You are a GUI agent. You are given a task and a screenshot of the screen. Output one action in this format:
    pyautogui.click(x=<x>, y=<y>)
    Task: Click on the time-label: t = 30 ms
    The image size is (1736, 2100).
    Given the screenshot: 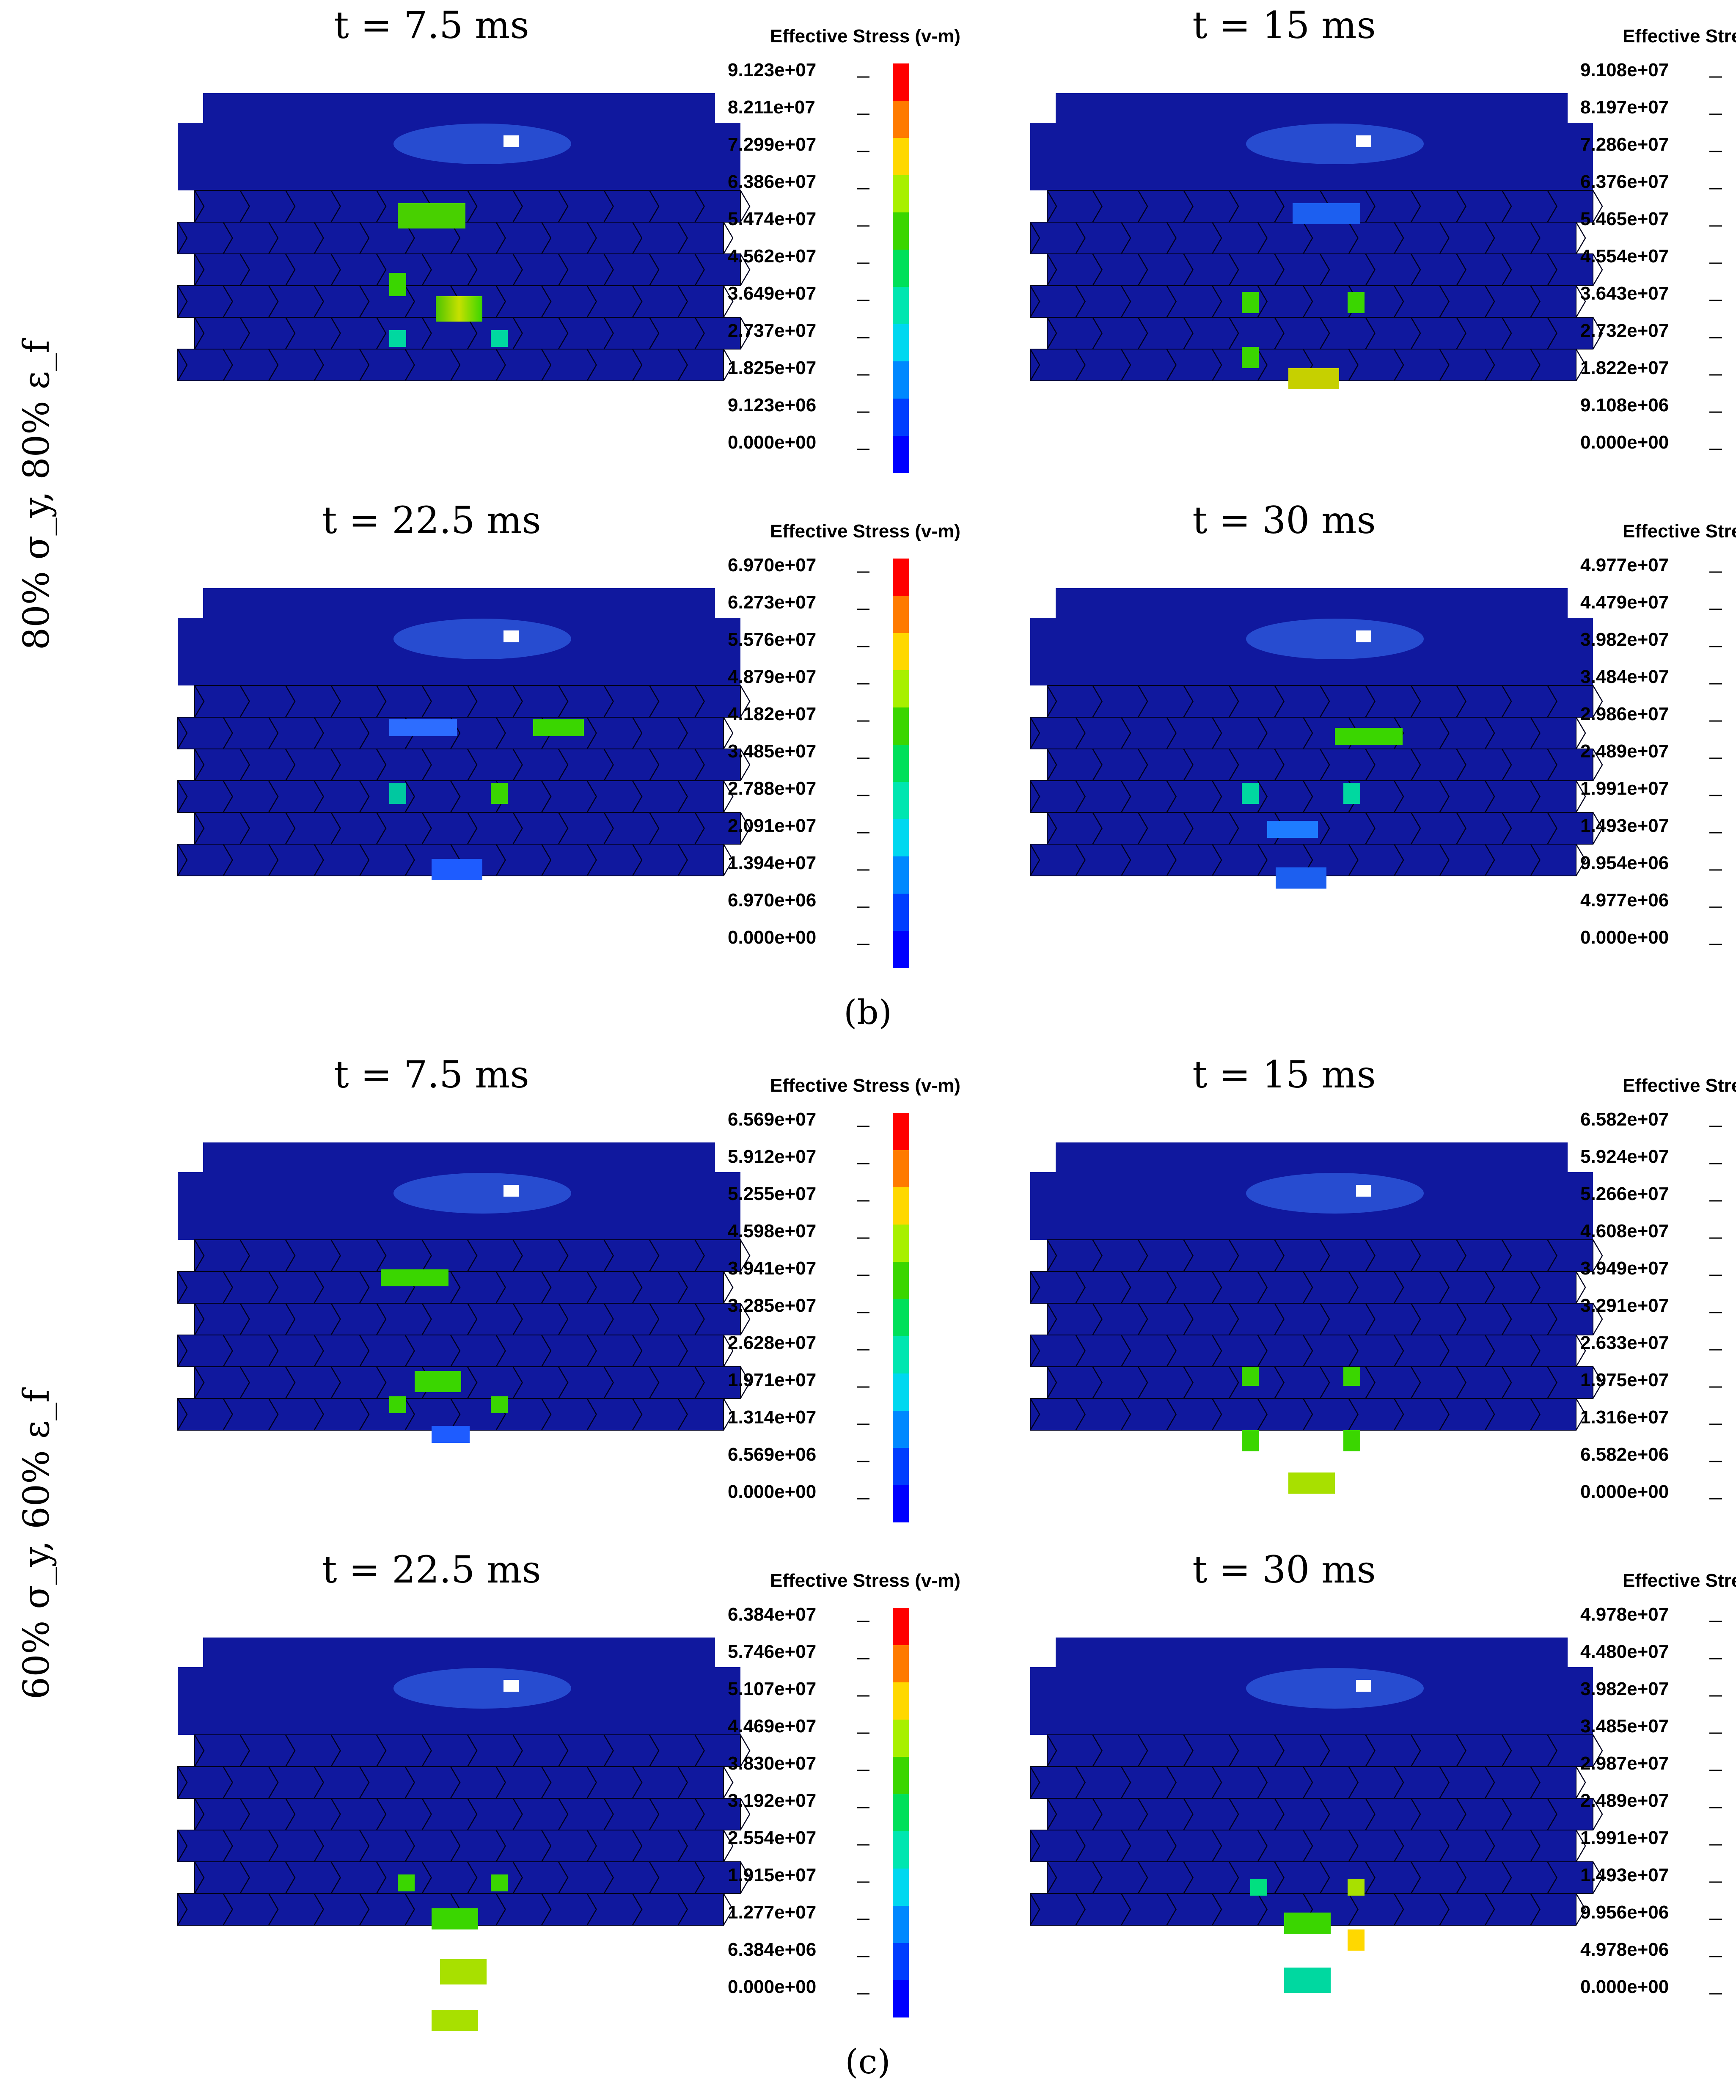 What is the action you would take?
    pyautogui.click(x=1284, y=520)
    